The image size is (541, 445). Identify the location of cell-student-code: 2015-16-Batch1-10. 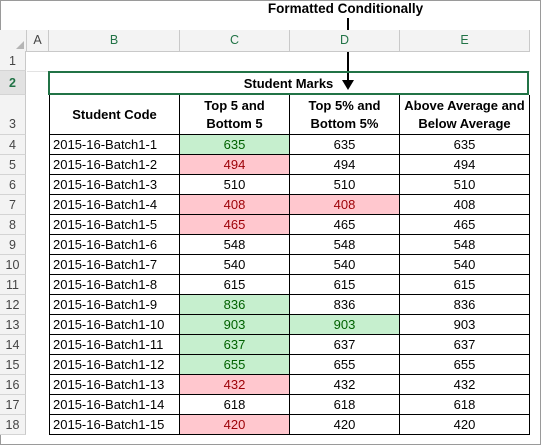
(114, 325).